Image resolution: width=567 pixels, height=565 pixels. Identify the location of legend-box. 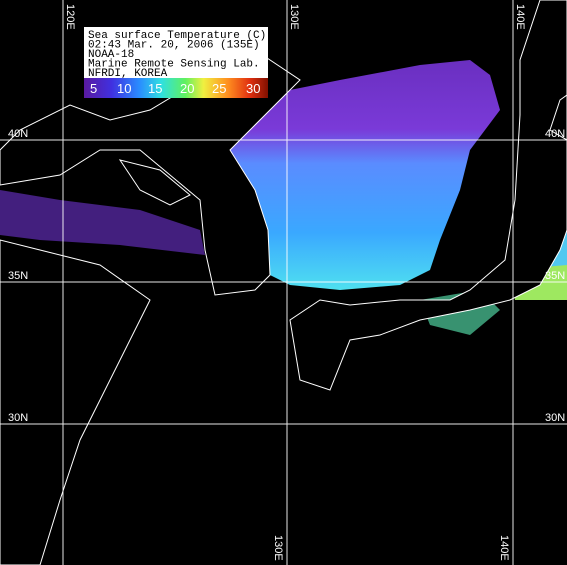
(176, 52).